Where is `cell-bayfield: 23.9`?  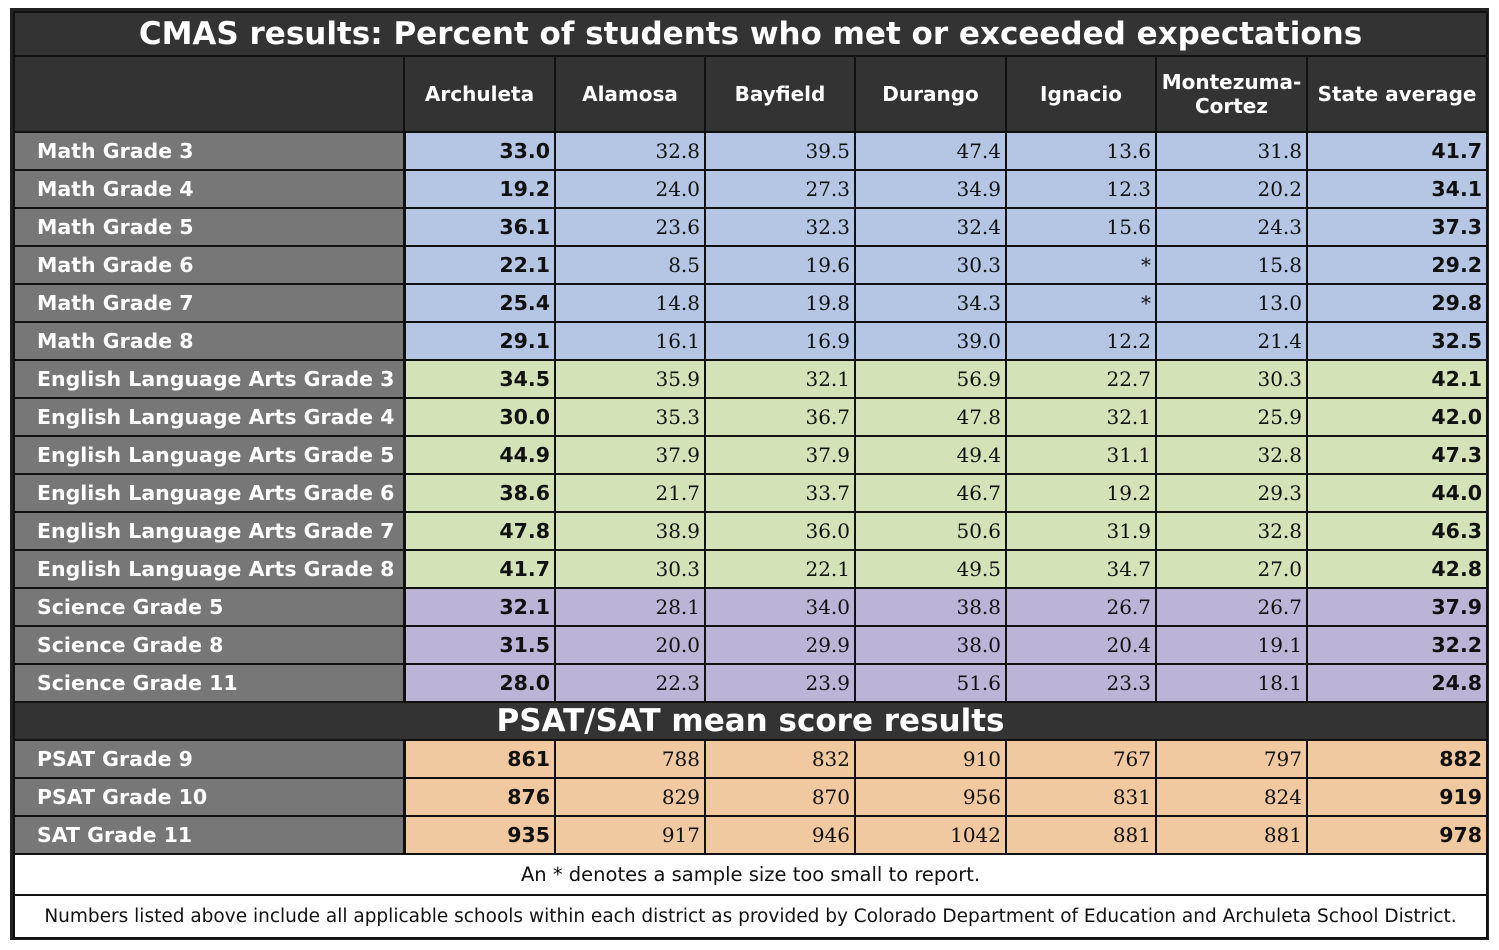
cell-bayfield: 23.9 is located at coordinates (780, 683).